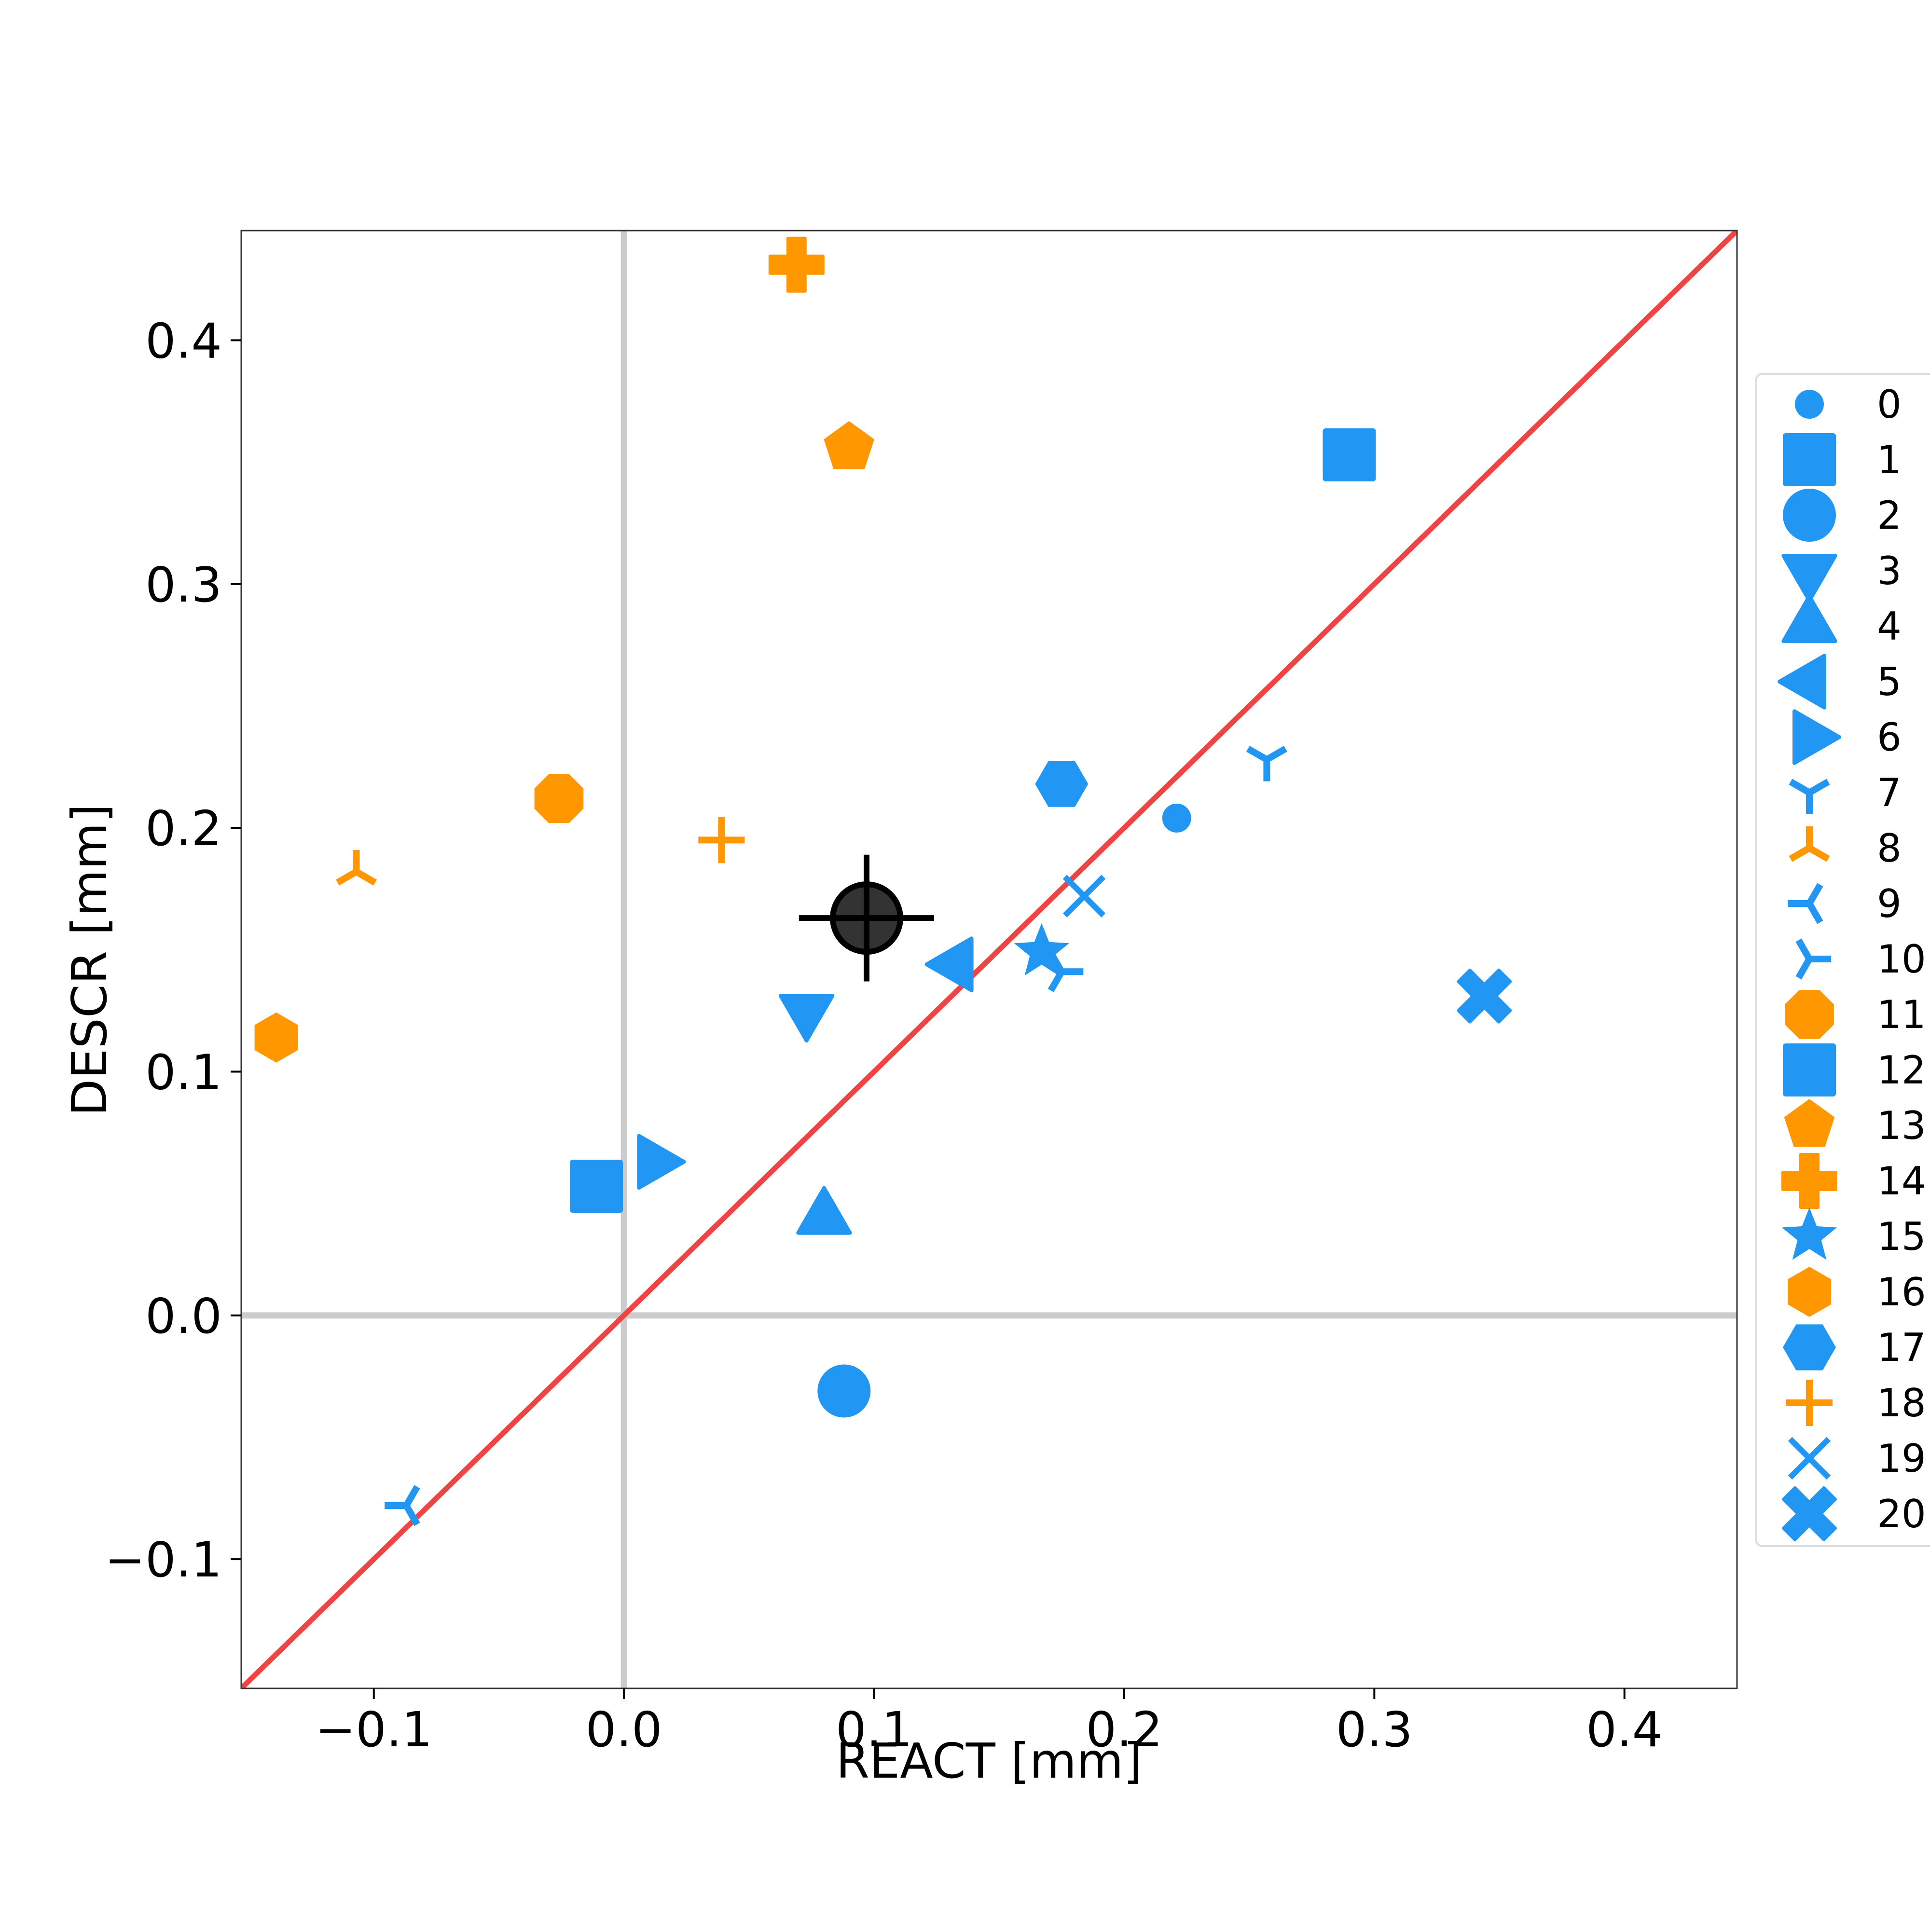 The width and height of the screenshot is (1930, 1932). What do you see at coordinates (183, 1072) in the screenshot?
I see `y-tick-label: 0.1` at bounding box center [183, 1072].